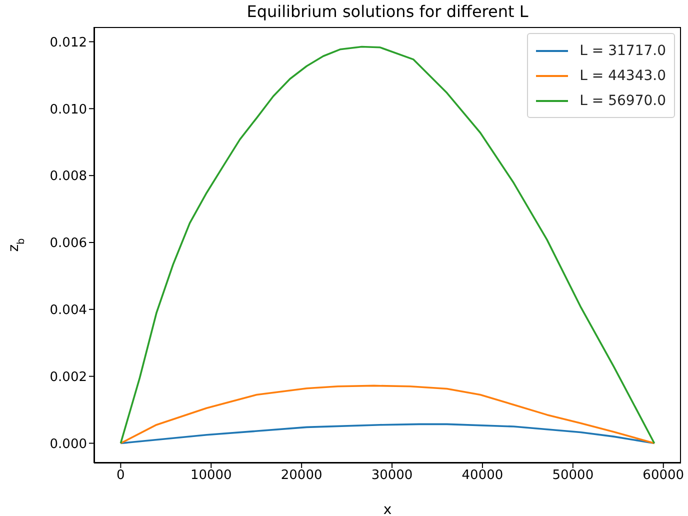 The height and width of the screenshot is (516, 688). What do you see at coordinates (388, 11) in the screenshot?
I see `chart-title: Equilibrium solutions for different L` at bounding box center [388, 11].